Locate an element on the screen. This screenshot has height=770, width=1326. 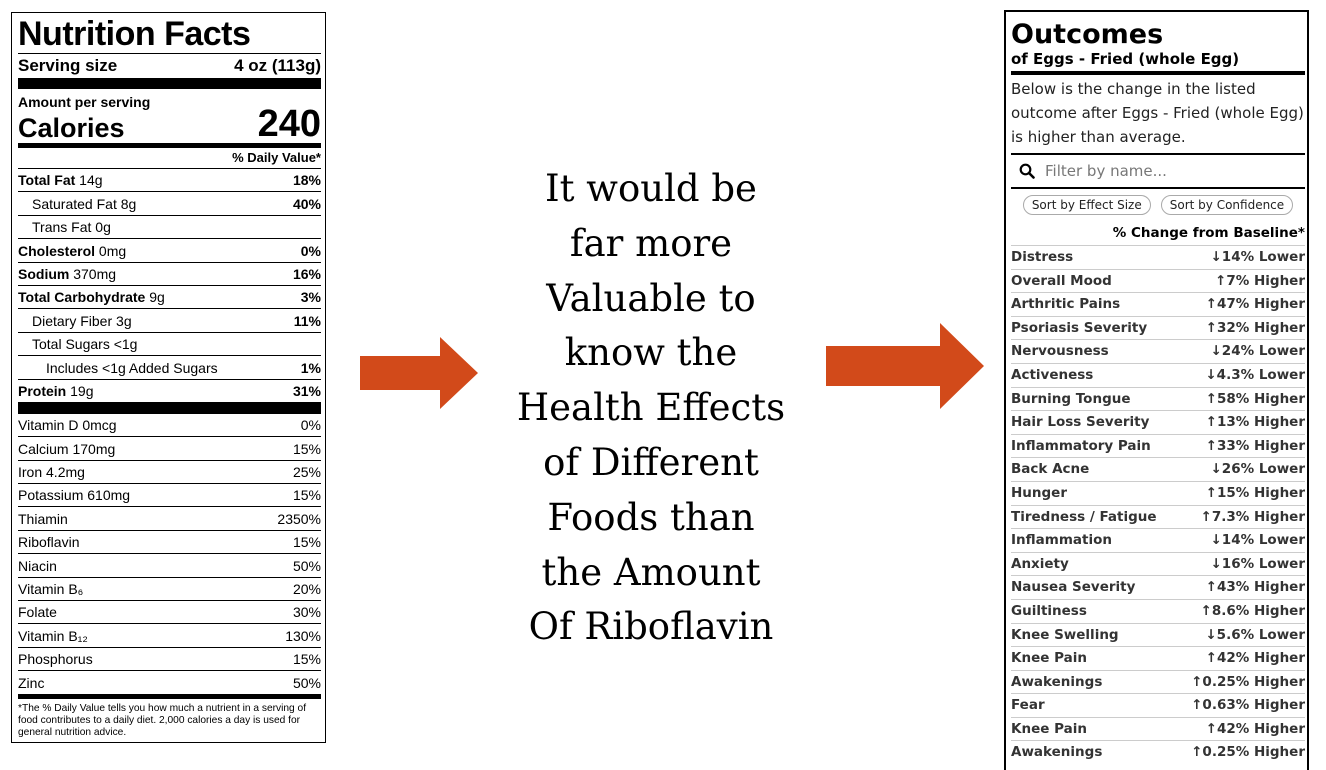
left-arrow-shape is located at coordinates (419, 373).